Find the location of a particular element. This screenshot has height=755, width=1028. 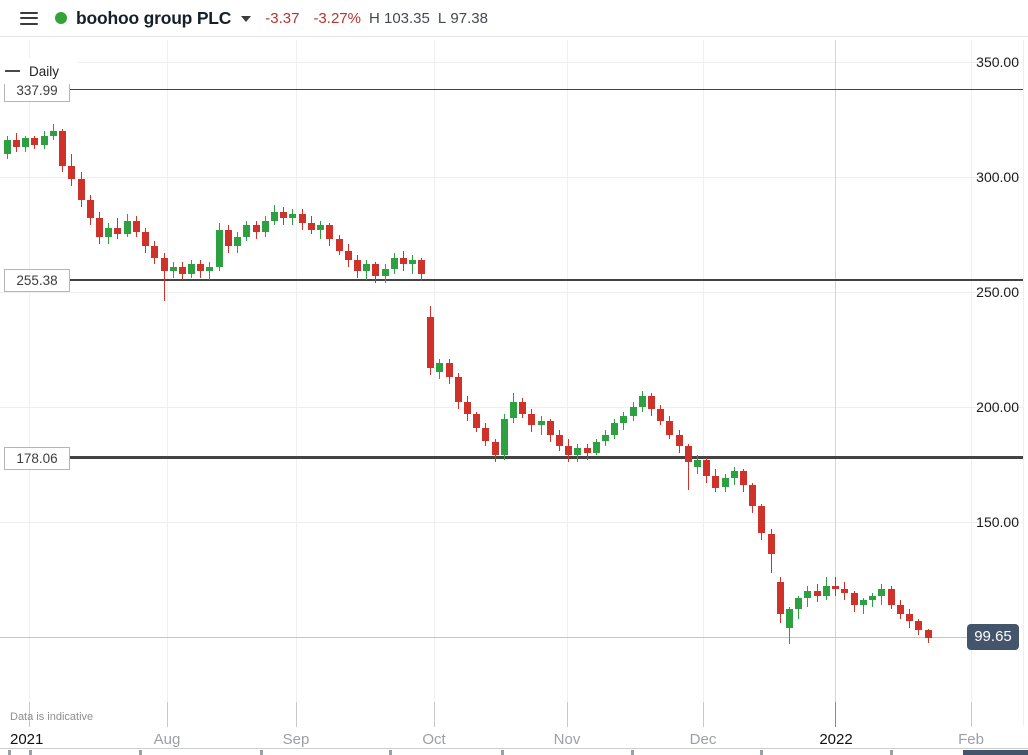

level-label: 178.06 is located at coordinates (37, 458).